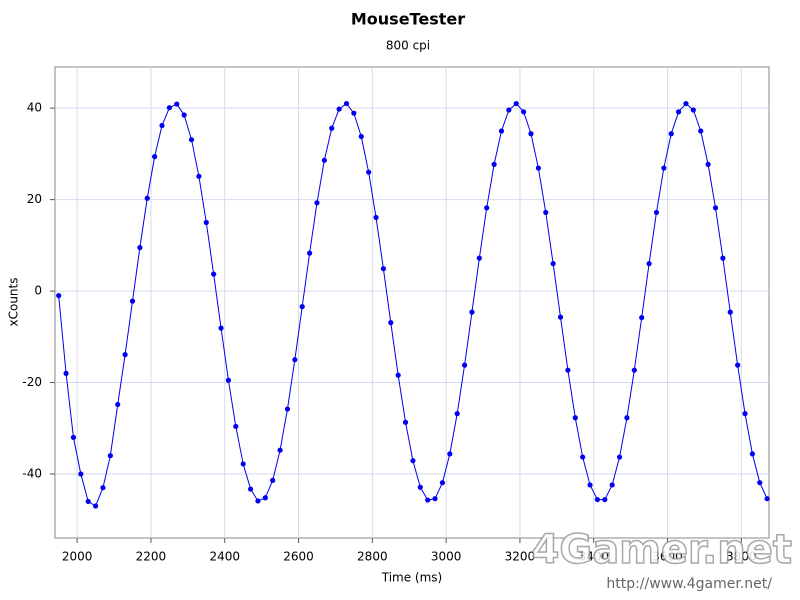 The width and height of the screenshot is (800, 600). Describe the element at coordinates (408, 46) in the screenshot. I see `chart-subtitle: 800 cpi` at that location.